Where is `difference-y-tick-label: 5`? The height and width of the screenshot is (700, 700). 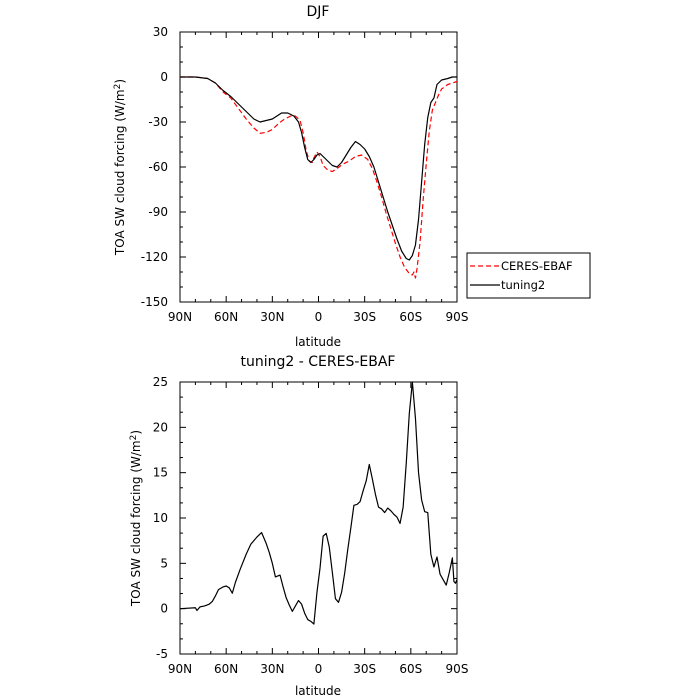
difference-y-tick-label: 5 is located at coordinates (164, 563).